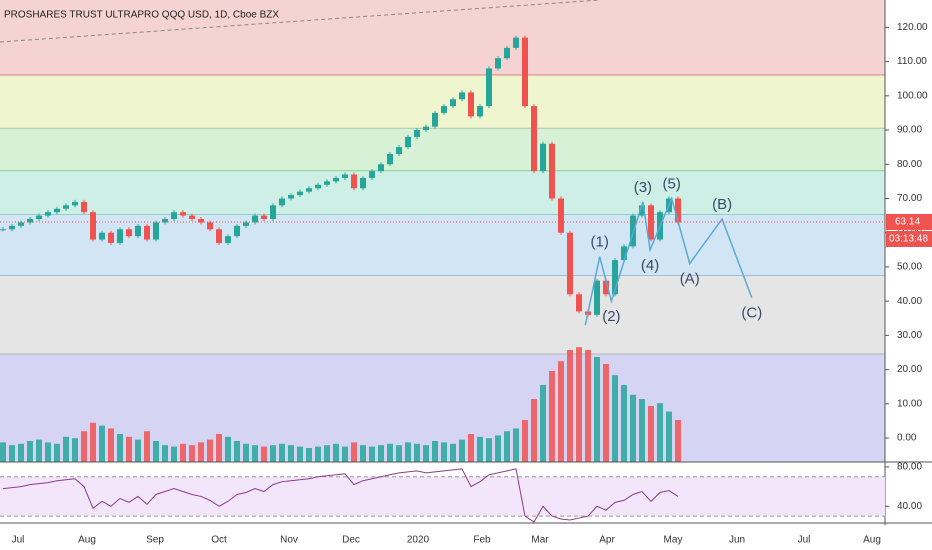 The height and width of the screenshot is (550, 932). What do you see at coordinates (751, 313) in the screenshot?
I see `wave-label: (C)` at bounding box center [751, 313].